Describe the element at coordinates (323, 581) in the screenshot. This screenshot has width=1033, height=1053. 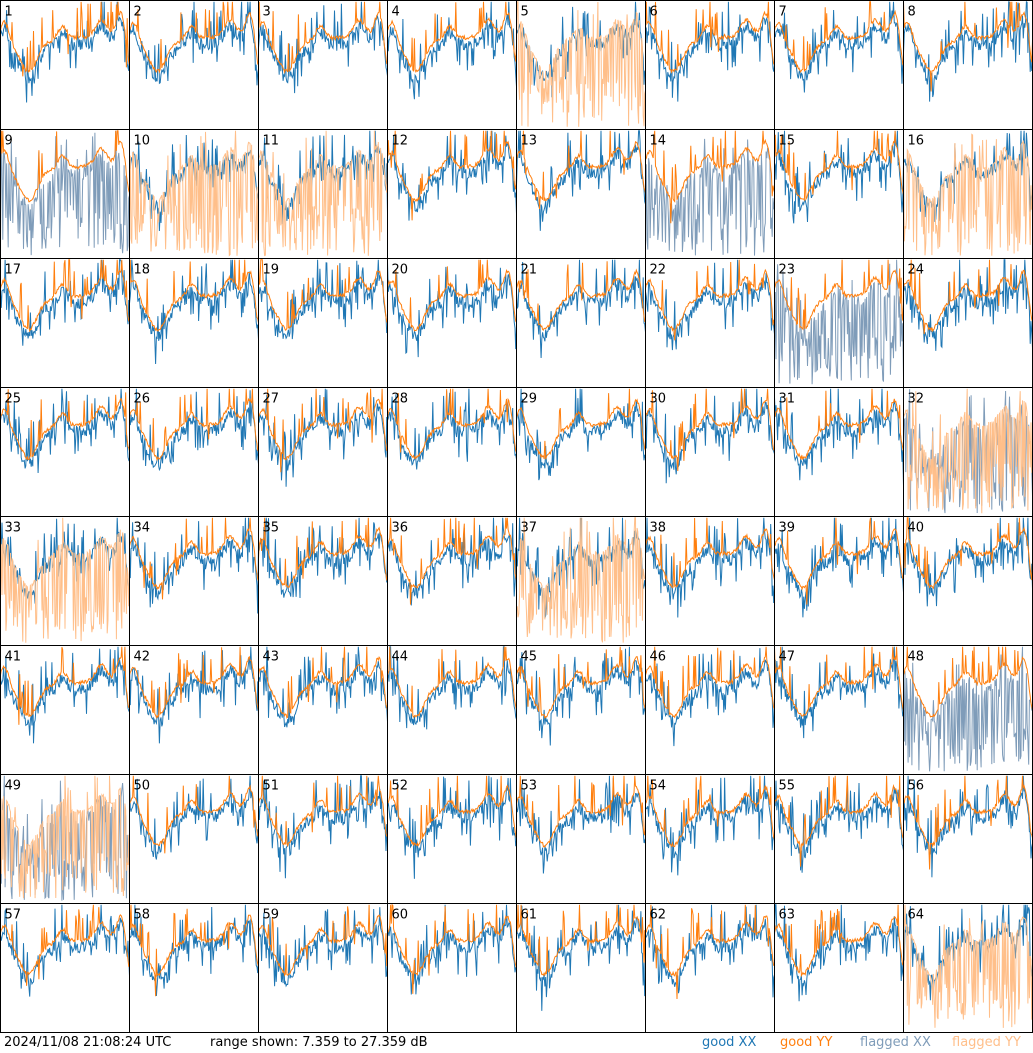
I see `panel-35: 35` at that location.